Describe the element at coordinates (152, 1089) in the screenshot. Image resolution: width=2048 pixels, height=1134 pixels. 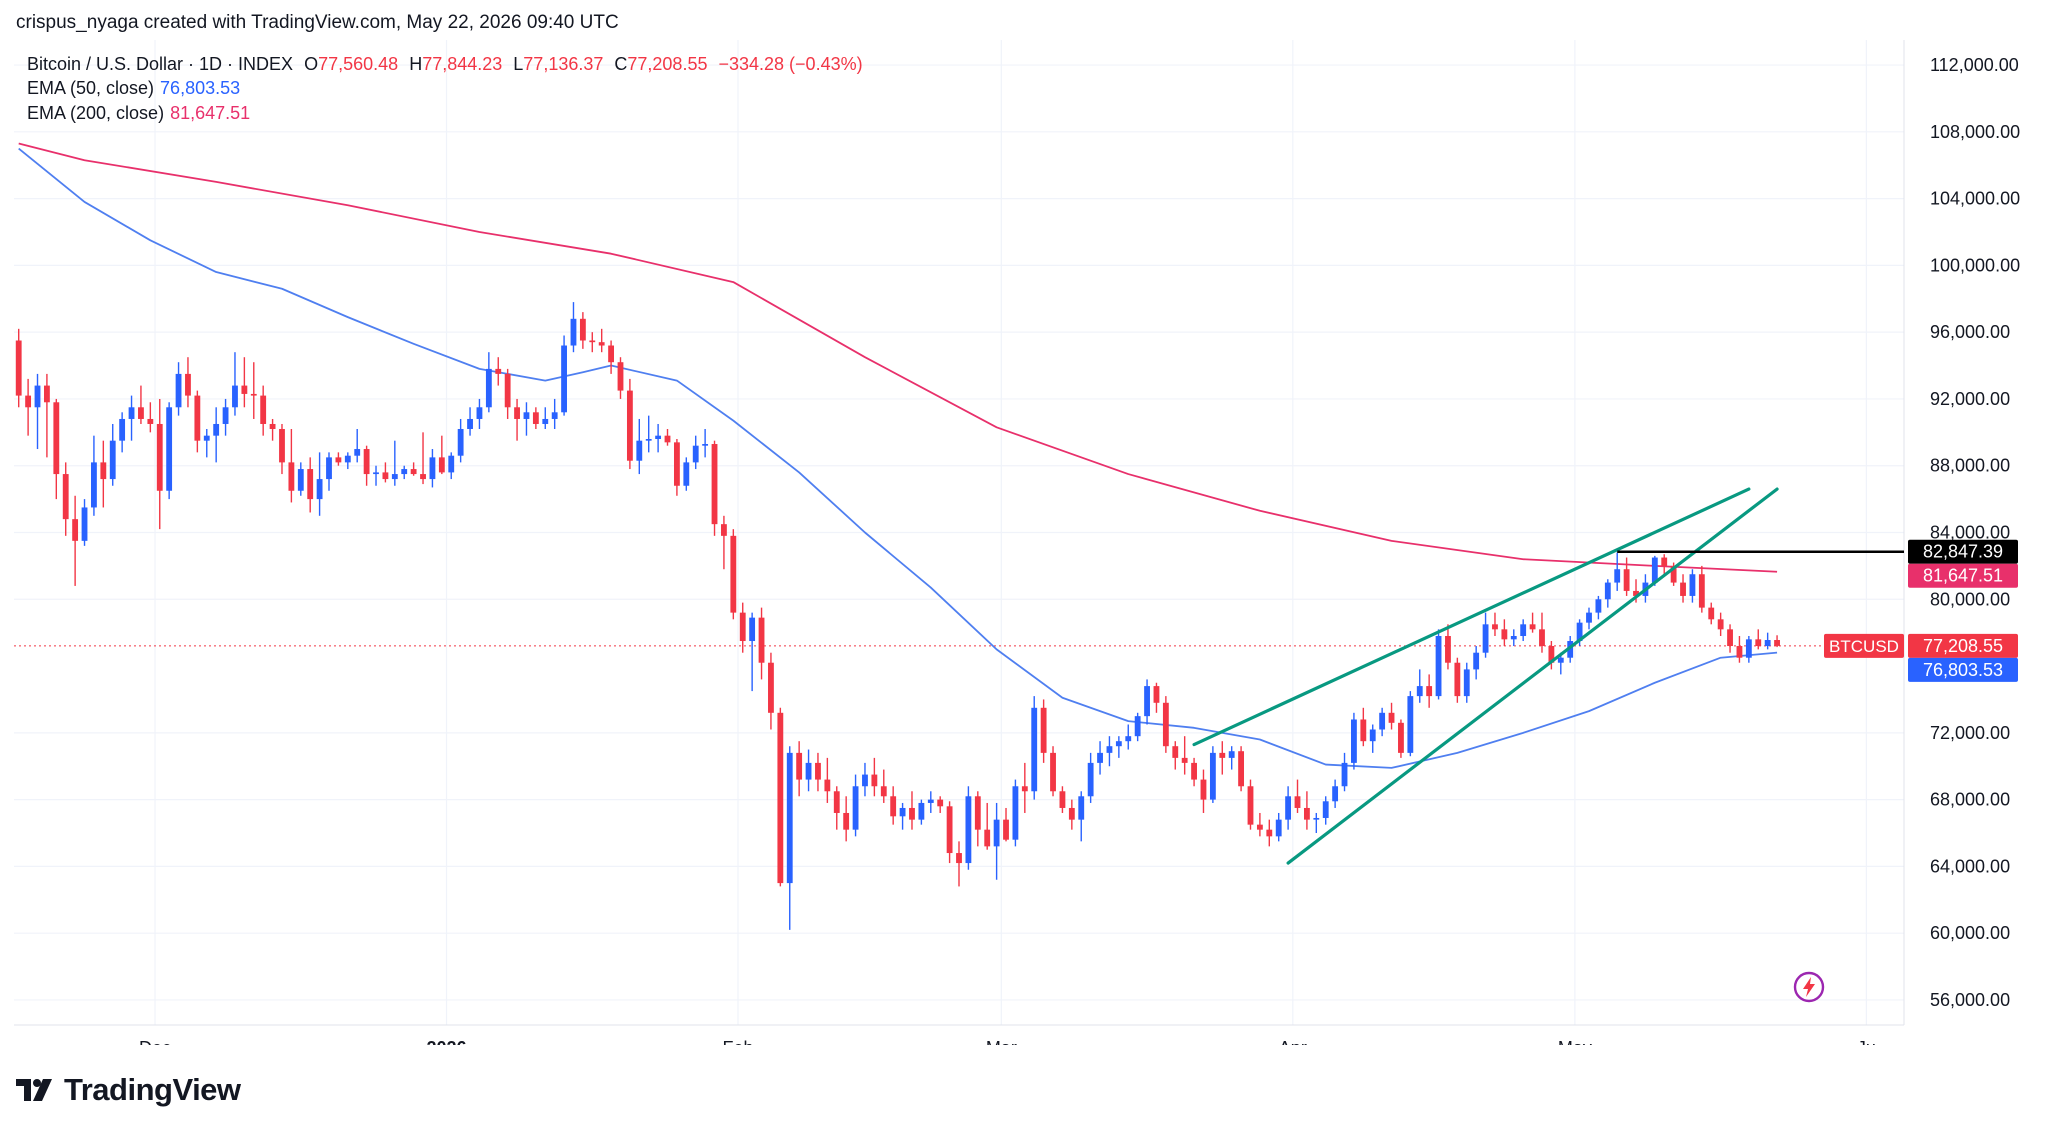
I see `brand-name: TradingView` at that location.